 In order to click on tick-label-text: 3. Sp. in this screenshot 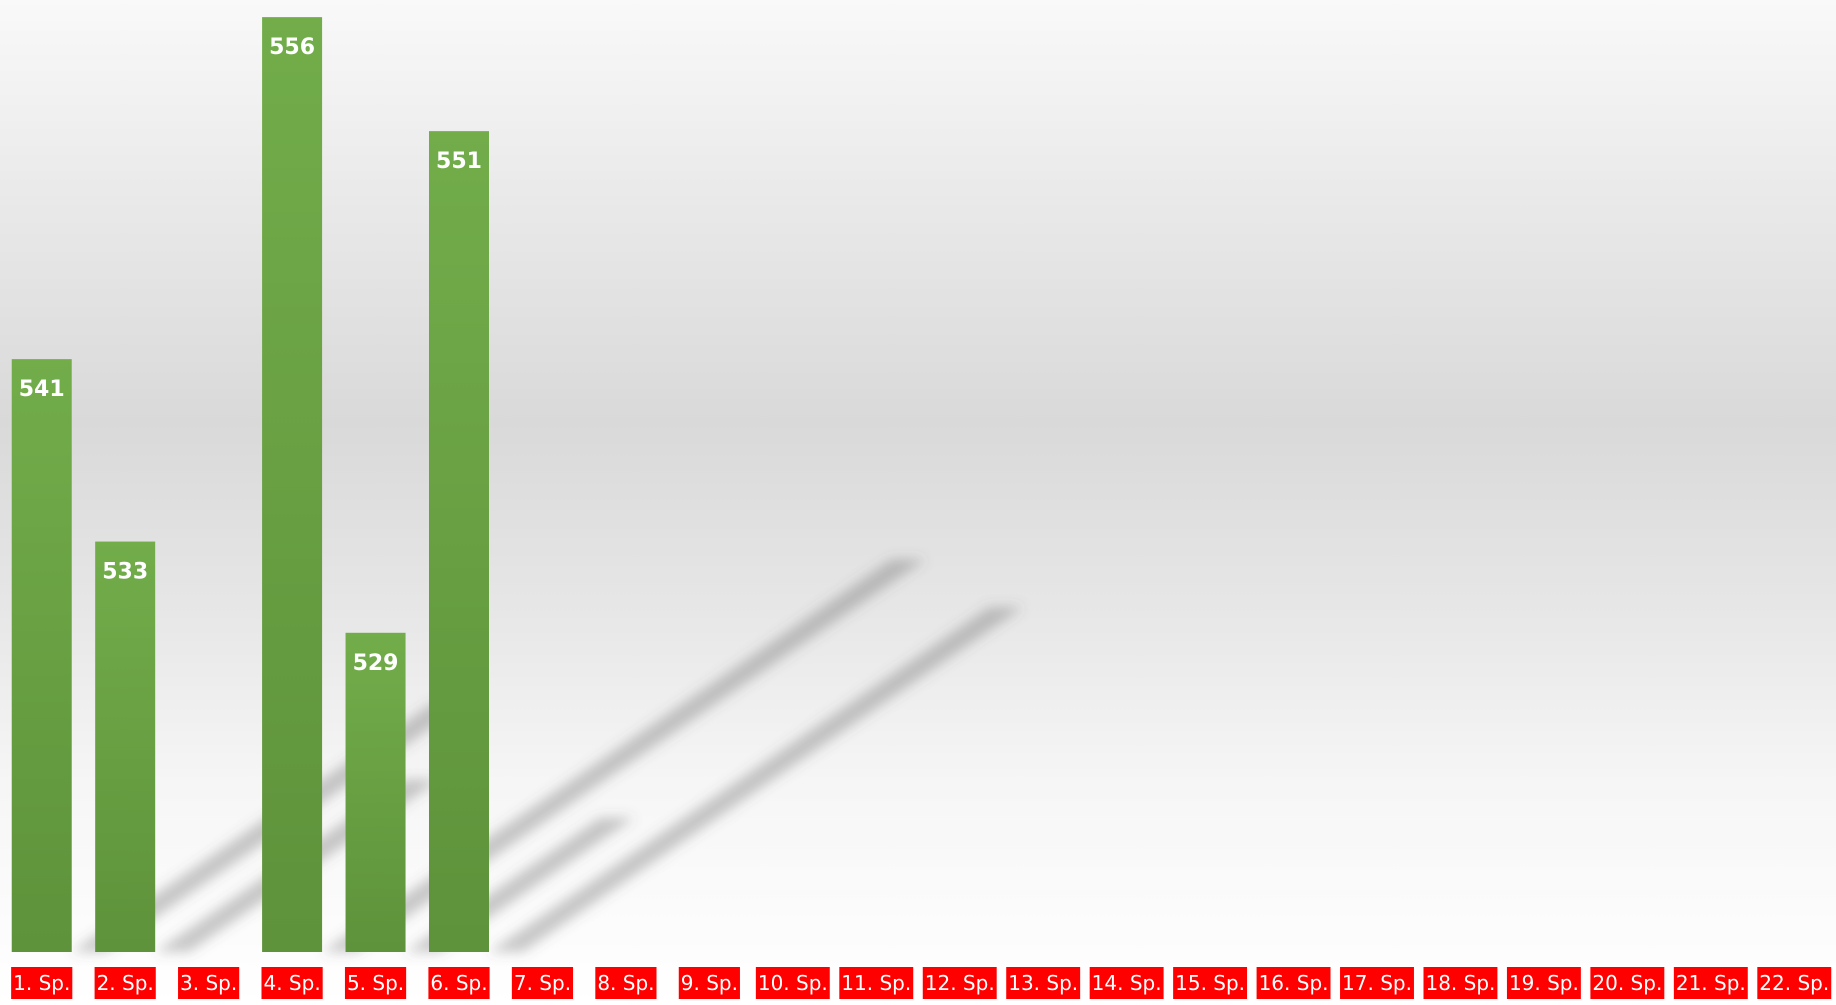, I will do `click(208, 983)`.